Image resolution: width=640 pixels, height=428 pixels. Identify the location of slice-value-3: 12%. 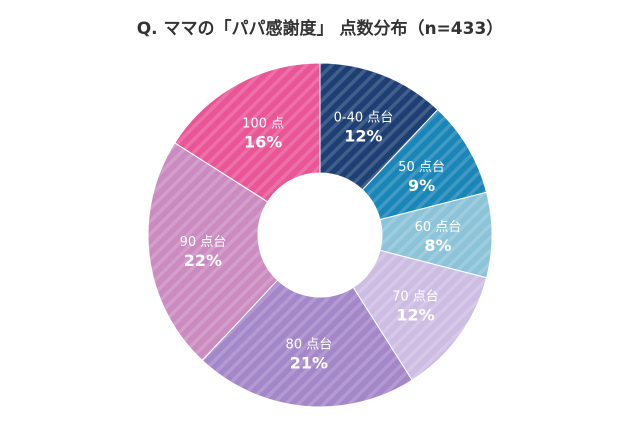
(415, 314).